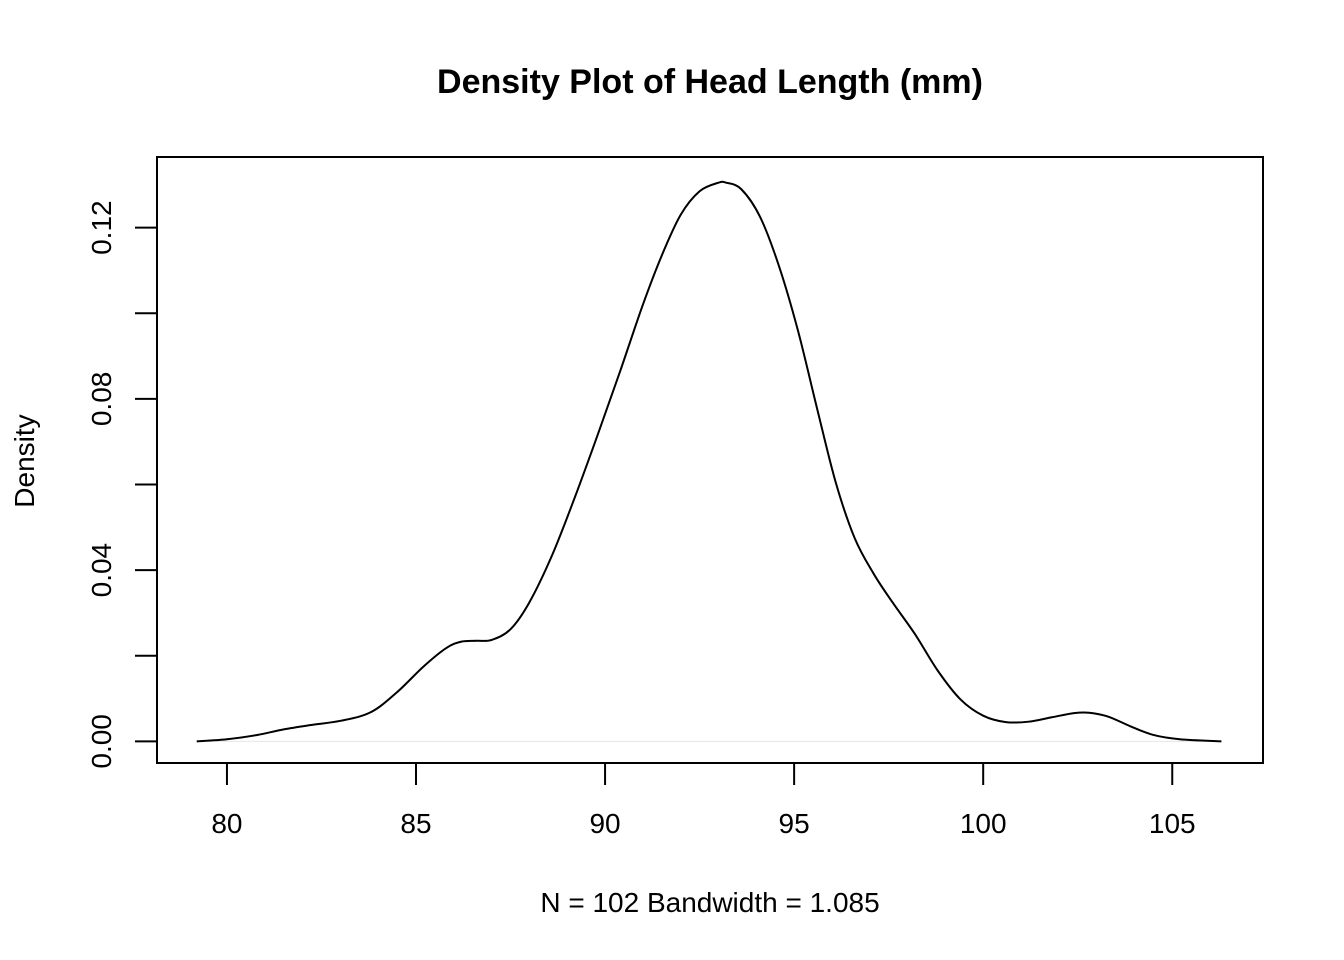 The height and width of the screenshot is (960, 1344). What do you see at coordinates (604, 823) in the screenshot?
I see `x-tick-label: 90` at bounding box center [604, 823].